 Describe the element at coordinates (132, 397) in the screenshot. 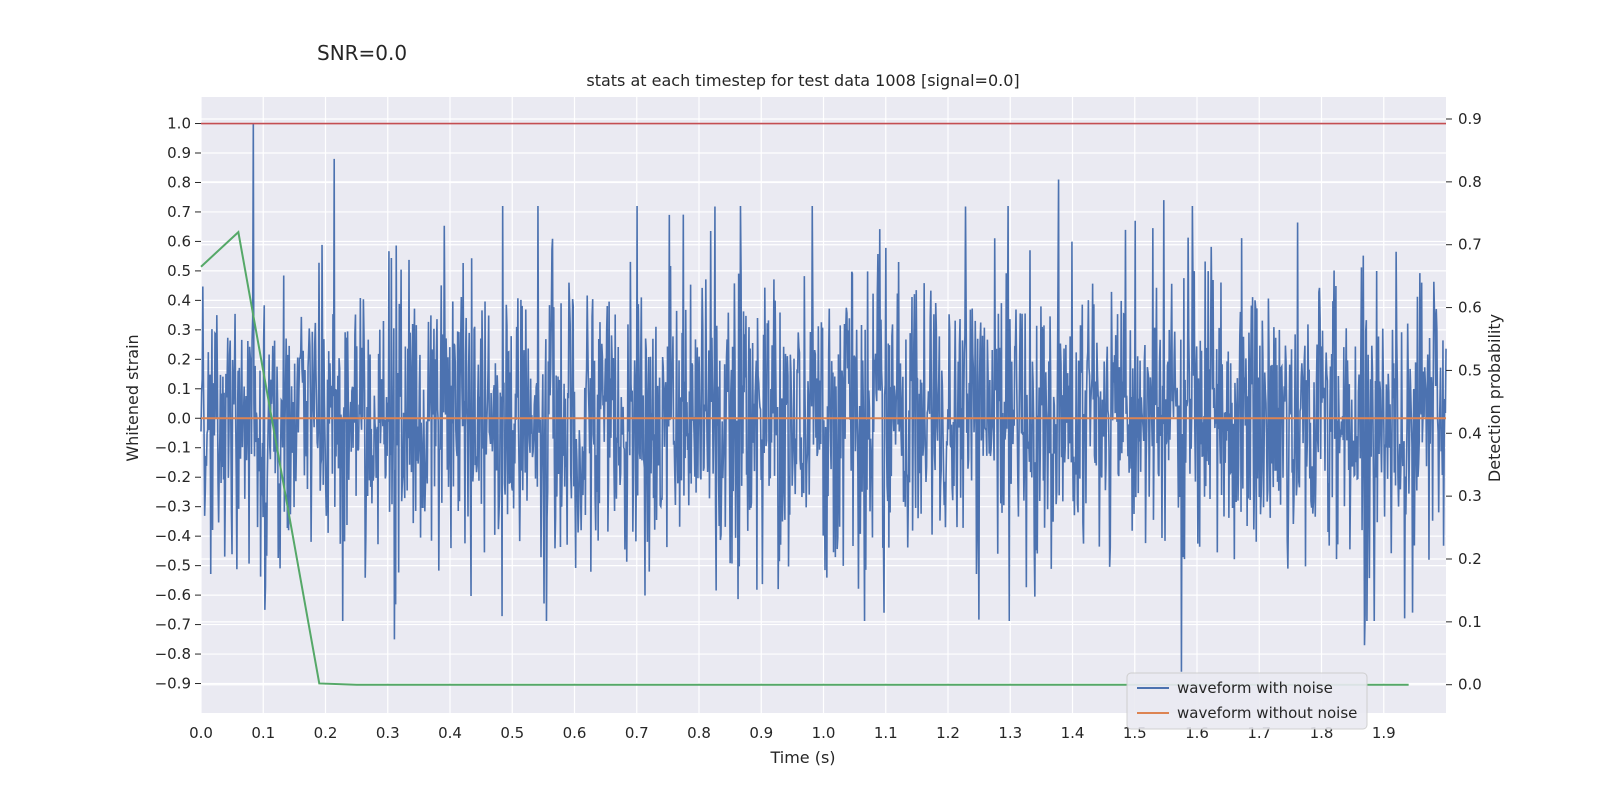

I see `y-axis-label: Whitened strain` at that location.